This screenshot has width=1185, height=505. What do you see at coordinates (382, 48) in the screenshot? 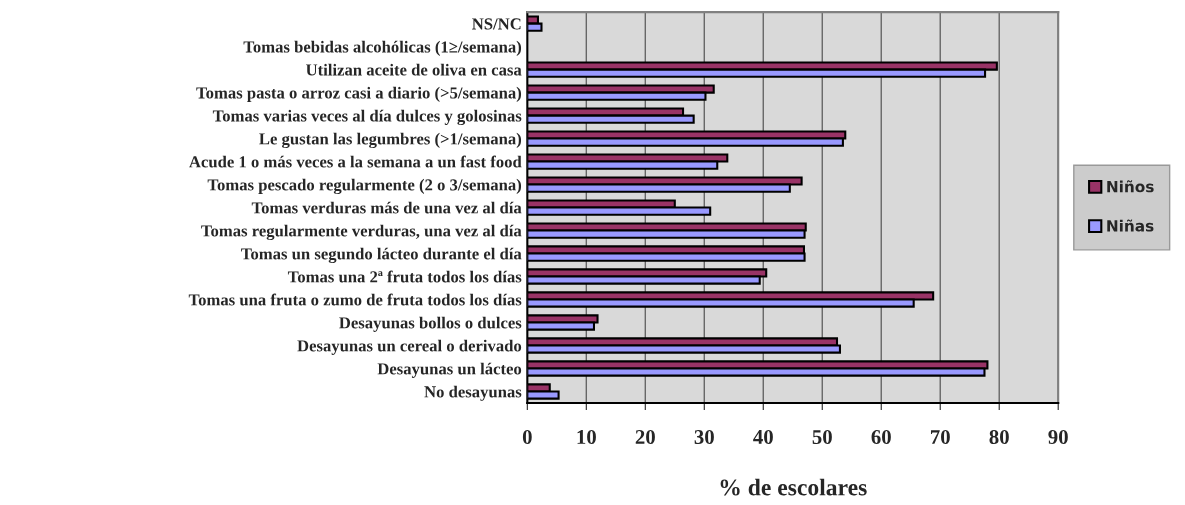
I see `y-tick-label: Tomas bebidas alcohólicas (1≥/semana)` at bounding box center [382, 48].